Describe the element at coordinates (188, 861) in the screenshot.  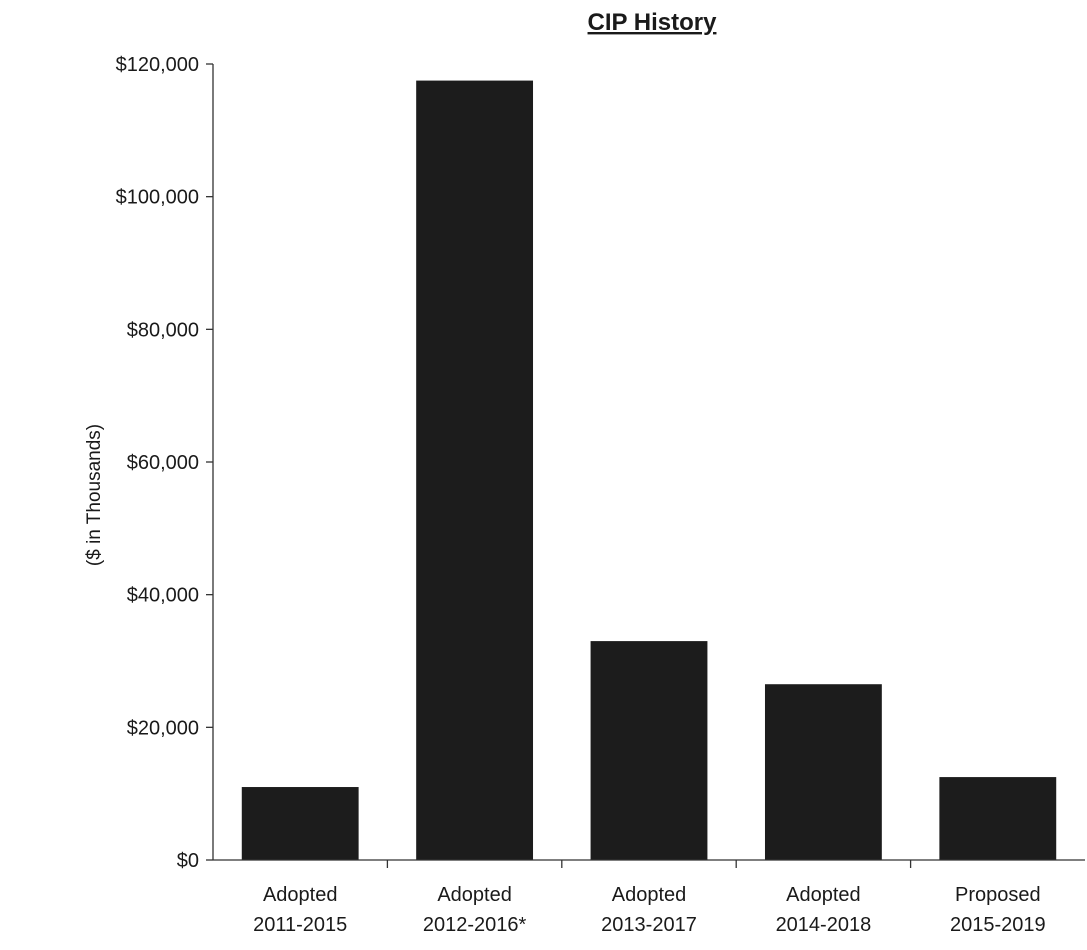
I see `y-tick-label: $0` at that location.